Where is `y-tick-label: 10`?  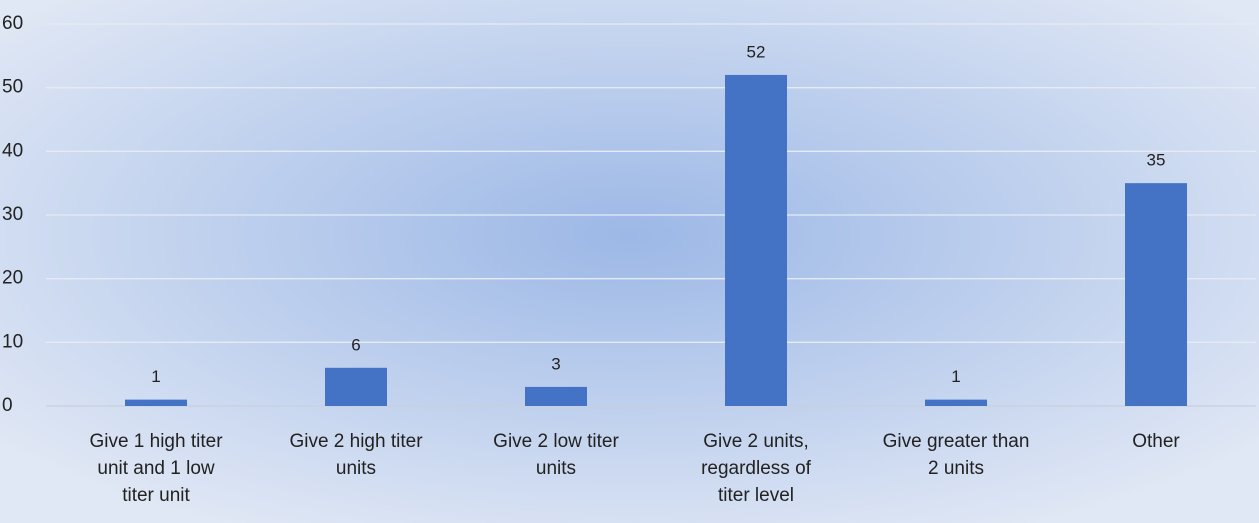
y-tick-label: 10 is located at coordinates (12, 341).